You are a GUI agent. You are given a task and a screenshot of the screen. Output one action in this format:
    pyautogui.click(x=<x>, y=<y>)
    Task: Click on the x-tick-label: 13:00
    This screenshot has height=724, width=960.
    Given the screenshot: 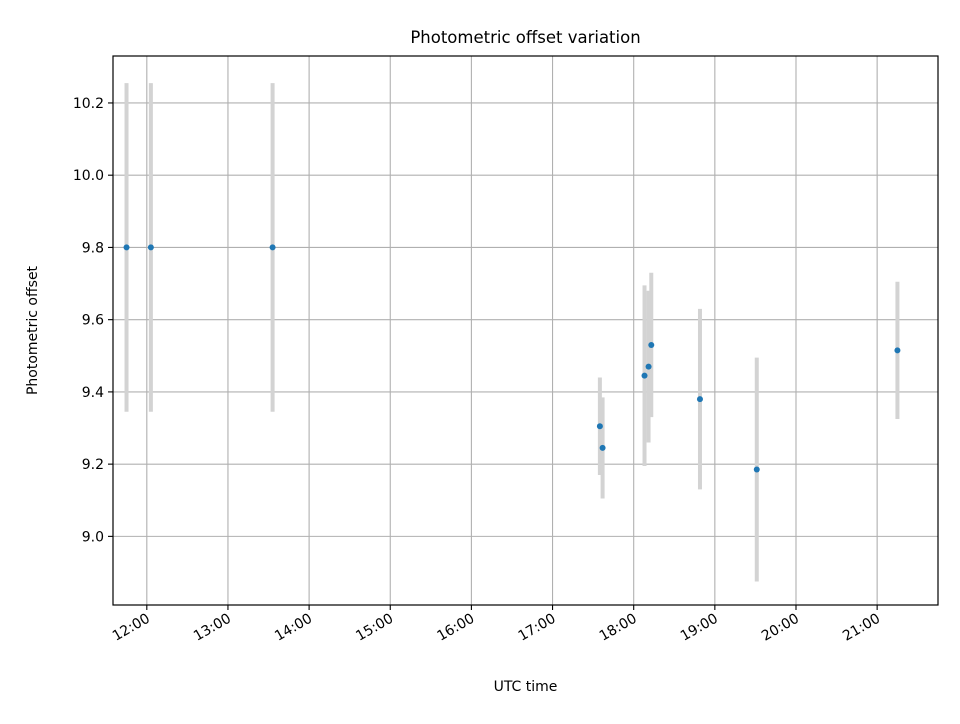 What is the action you would take?
    pyautogui.click(x=212, y=628)
    